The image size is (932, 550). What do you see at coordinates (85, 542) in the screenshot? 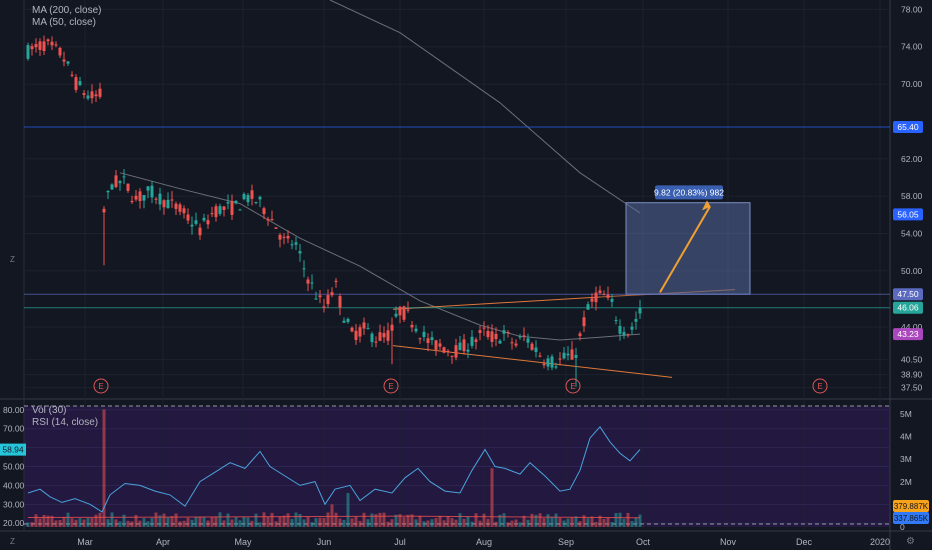
I see `x-tick-label: Mar` at bounding box center [85, 542].